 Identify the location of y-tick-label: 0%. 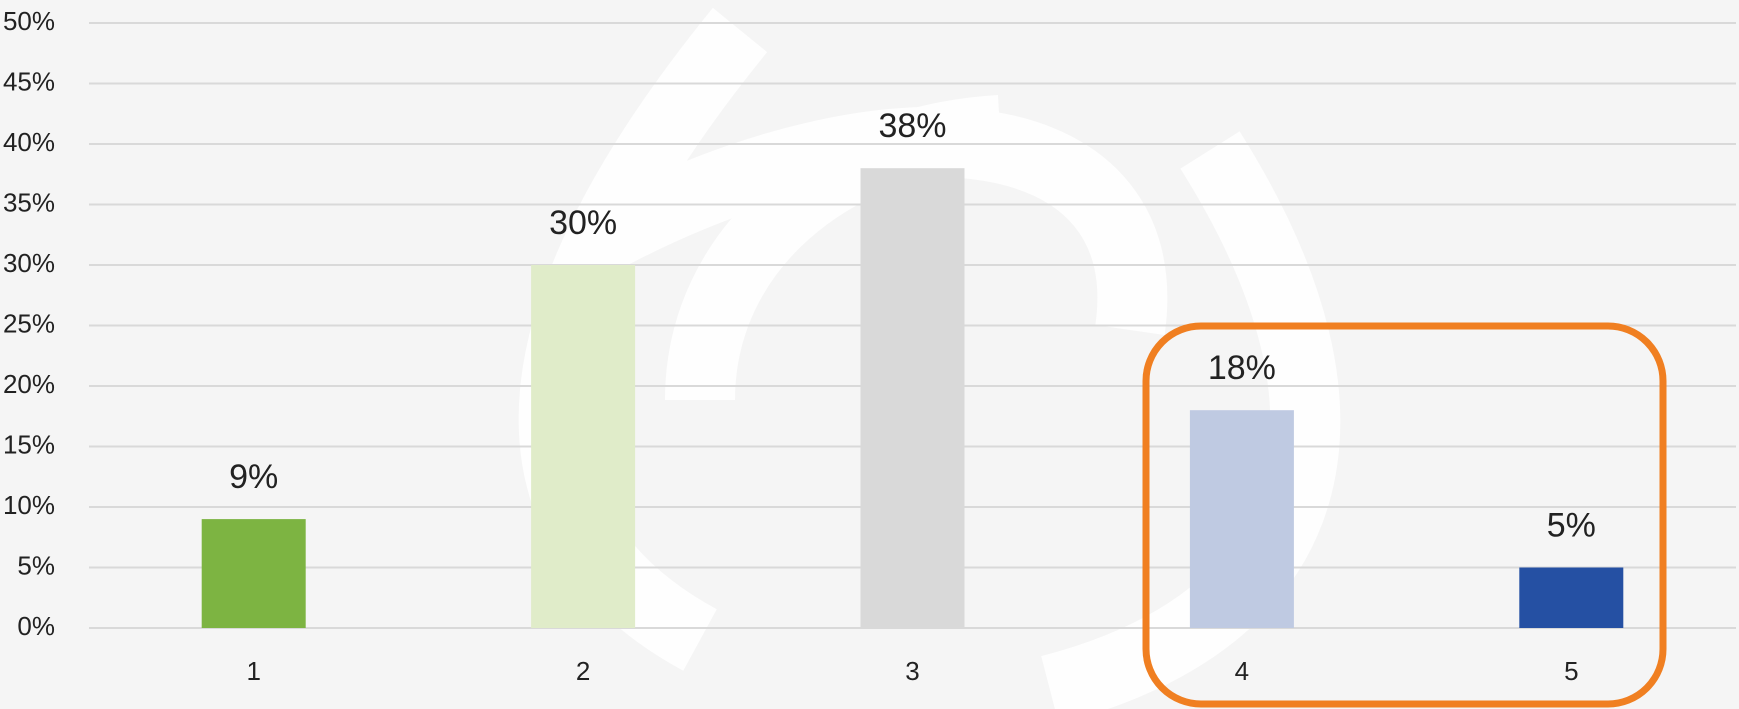
(36, 626).